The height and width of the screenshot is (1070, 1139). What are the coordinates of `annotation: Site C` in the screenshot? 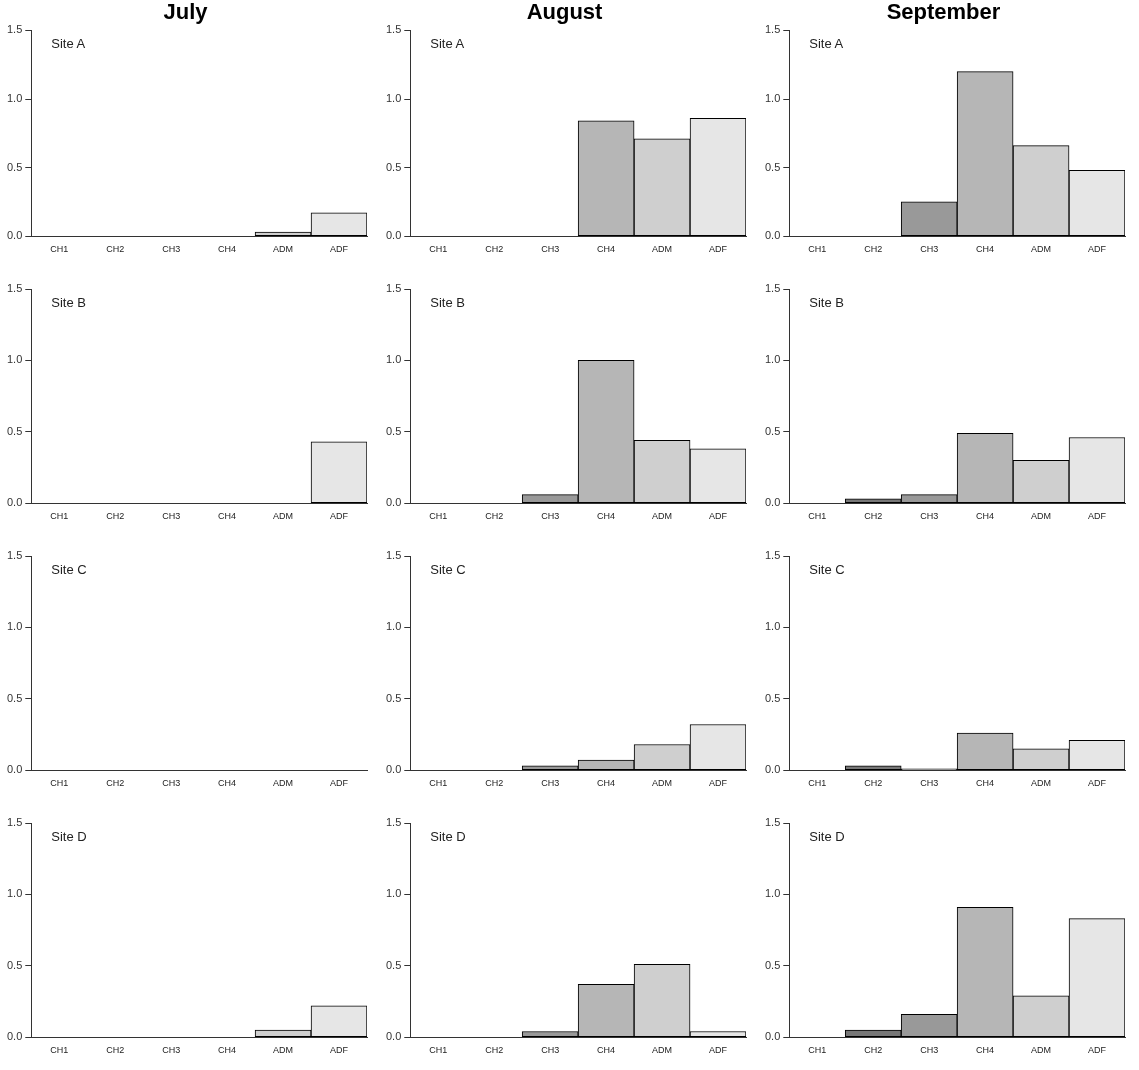 It's located at (448, 570).